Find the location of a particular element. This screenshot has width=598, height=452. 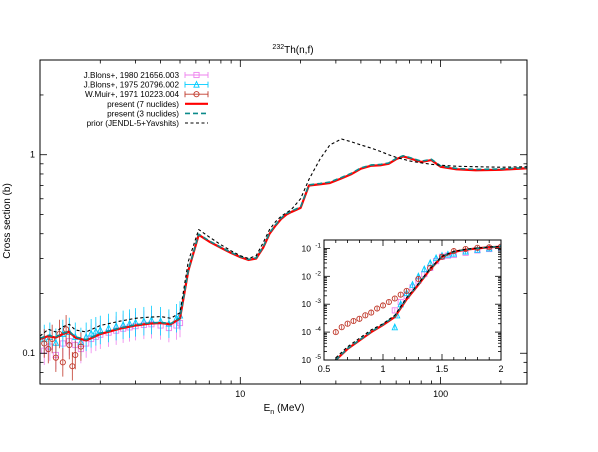

chart-title: 232Th(n,f) is located at coordinates (292, 50).